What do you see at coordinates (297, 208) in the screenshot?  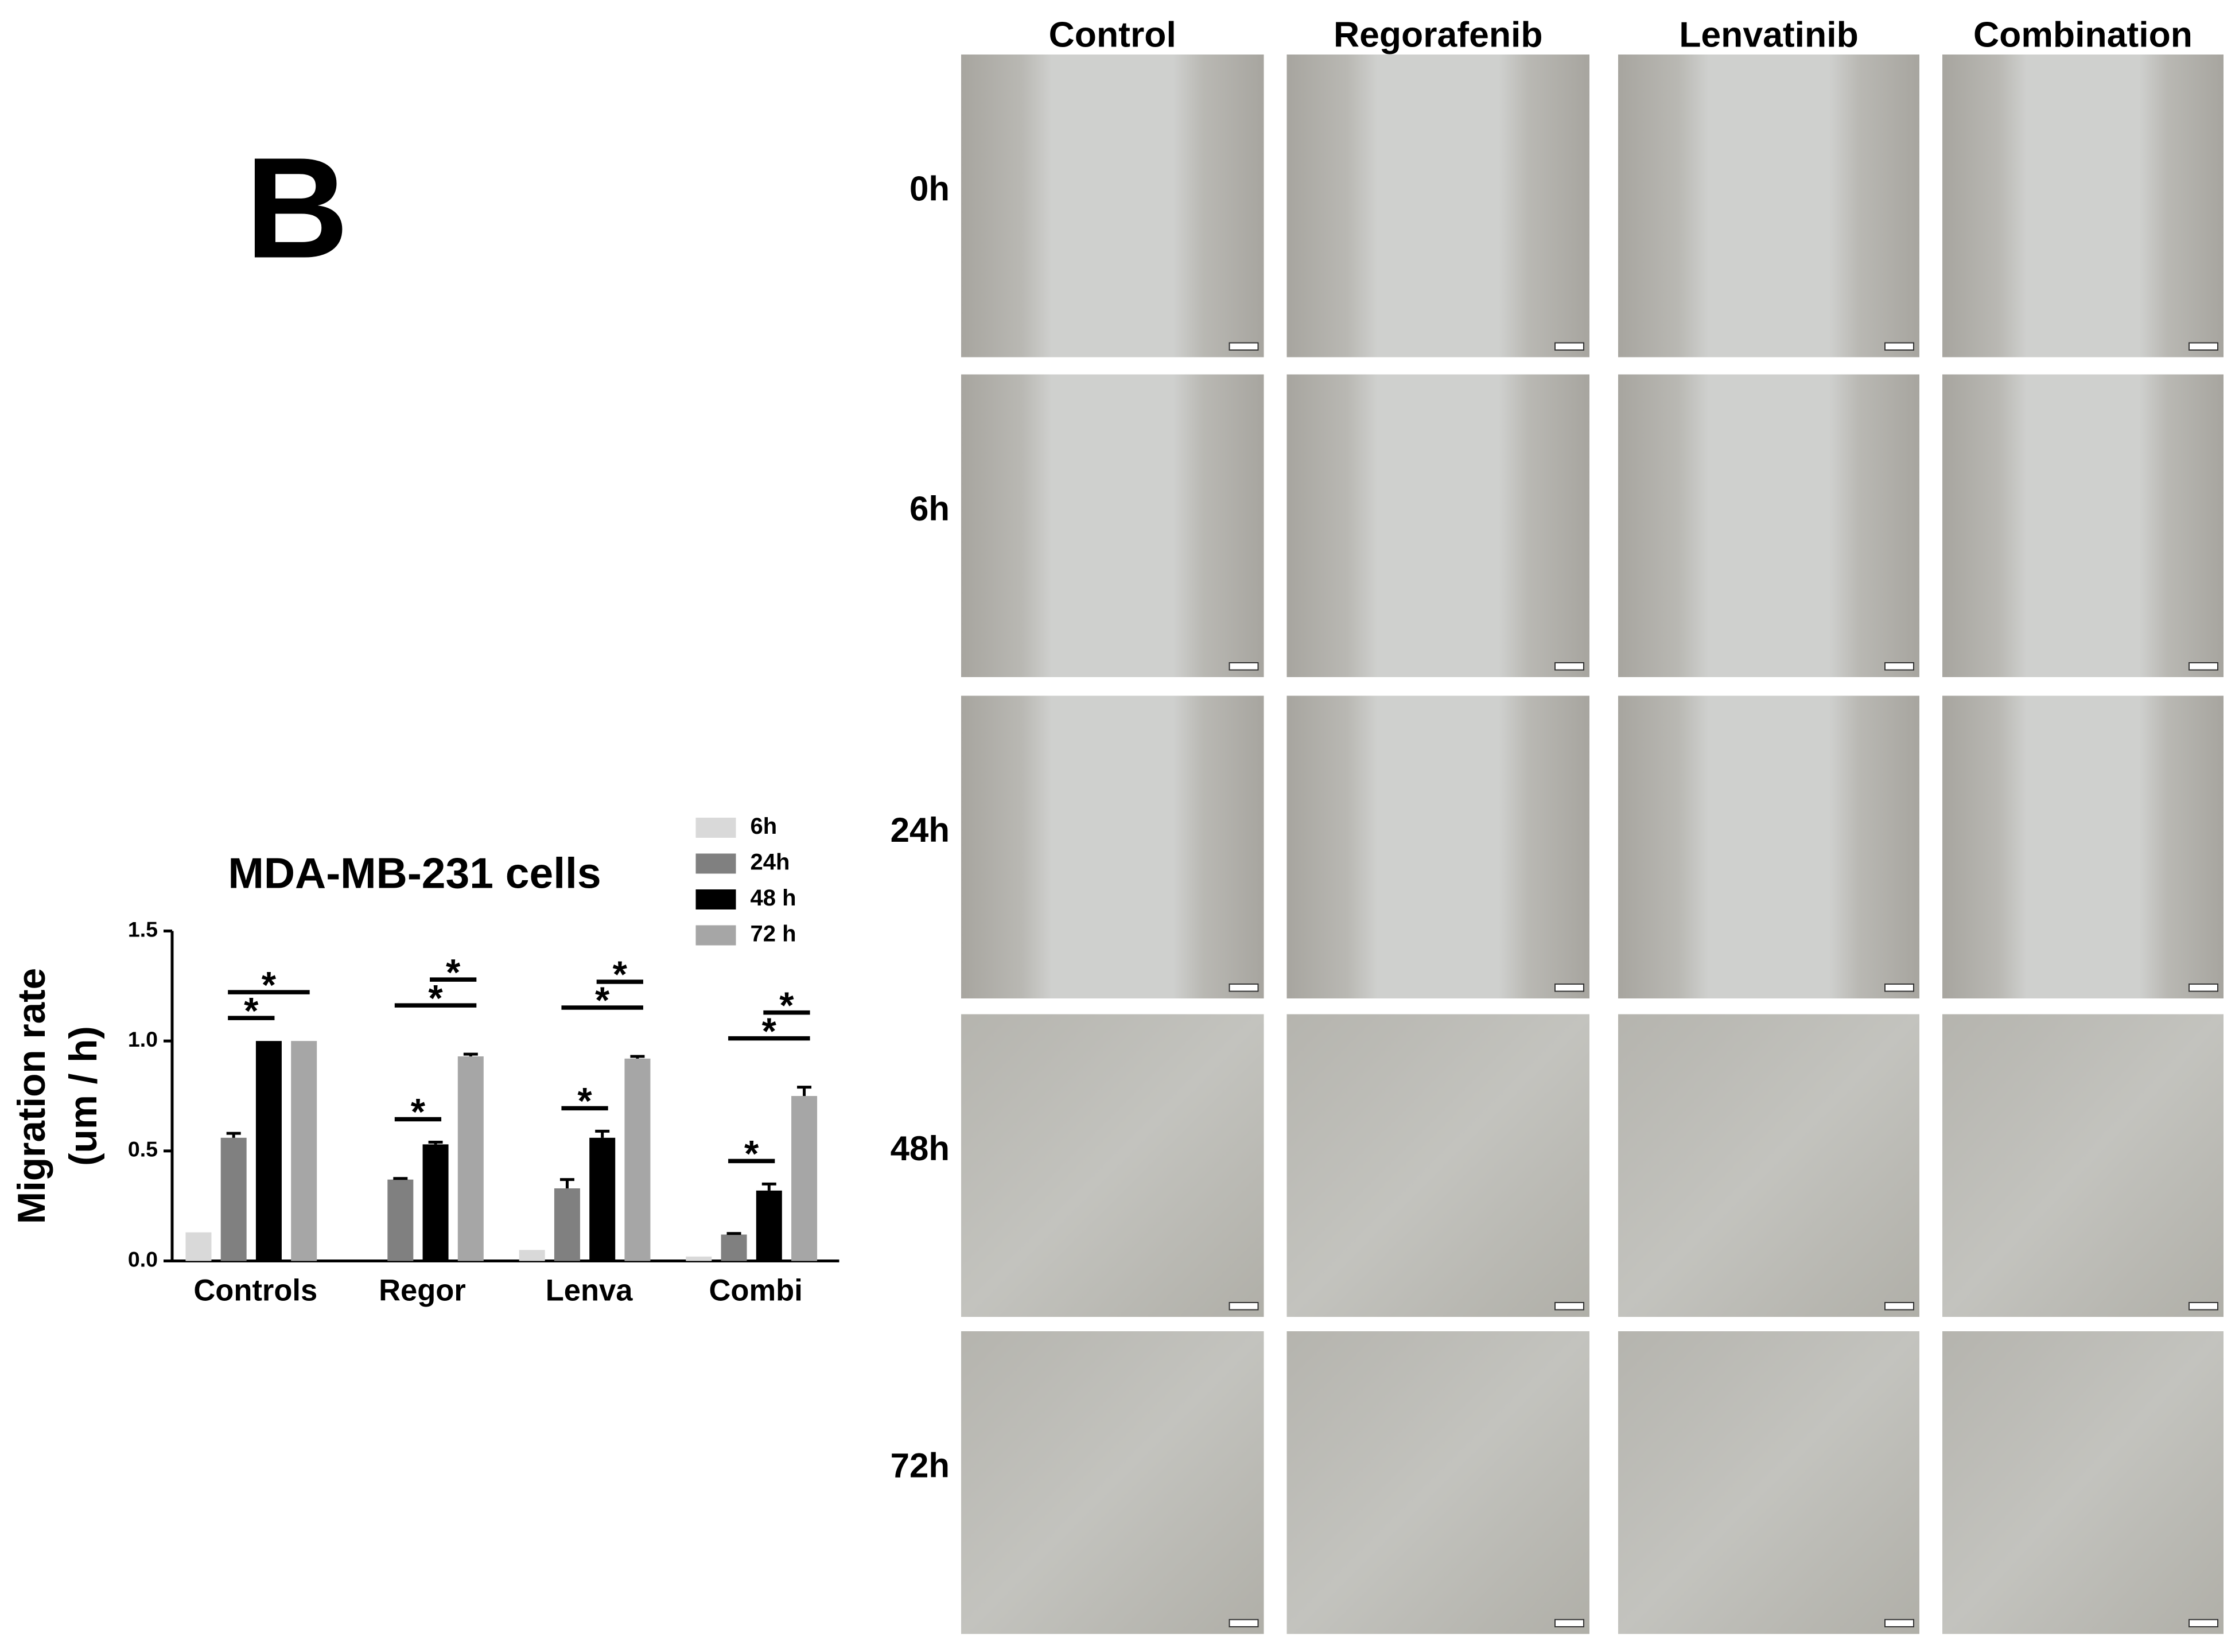 I see `panel-label: B` at bounding box center [297, 208].